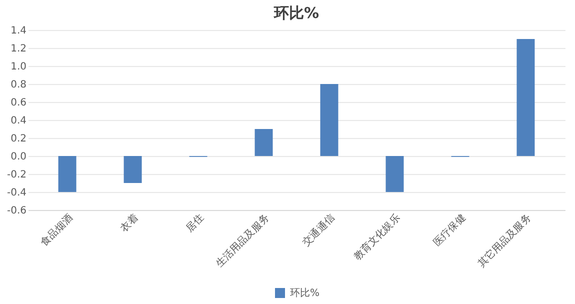  What do you see at coordinates (505, 241) in the screenshot?
I see `x-tick-label: 其它用品及服务` at bounding box center [505, 241].